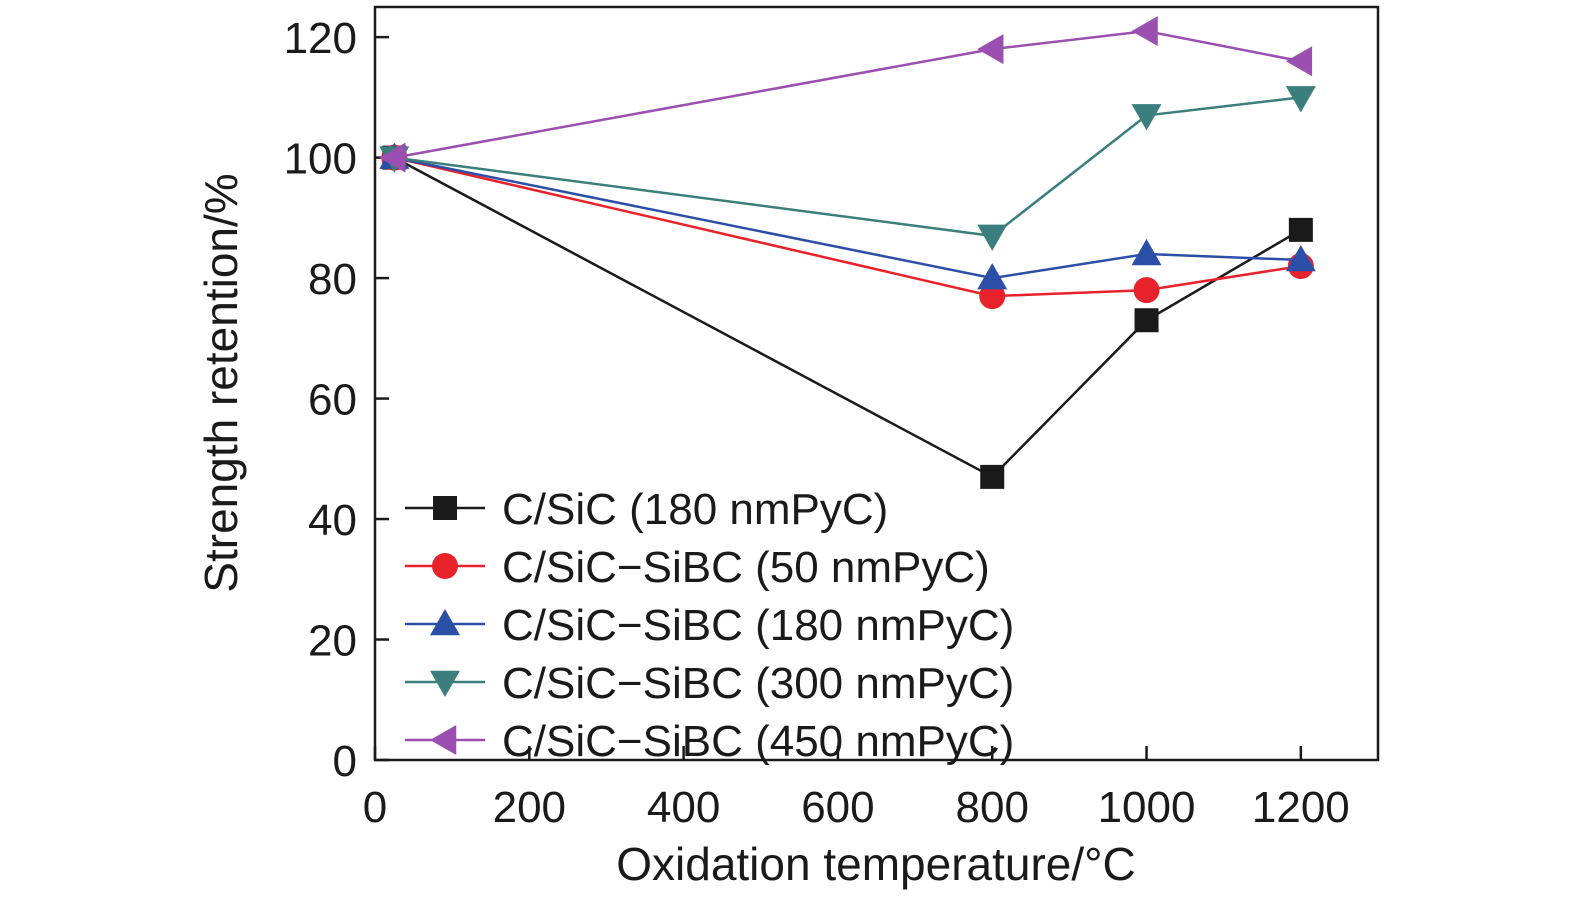 This screenshot has height=909, width=1575. What do you see at coordinates (332, 641) in the screenshot?
I see `y-tick-label-20: 20` at bounding box center [332, 641].